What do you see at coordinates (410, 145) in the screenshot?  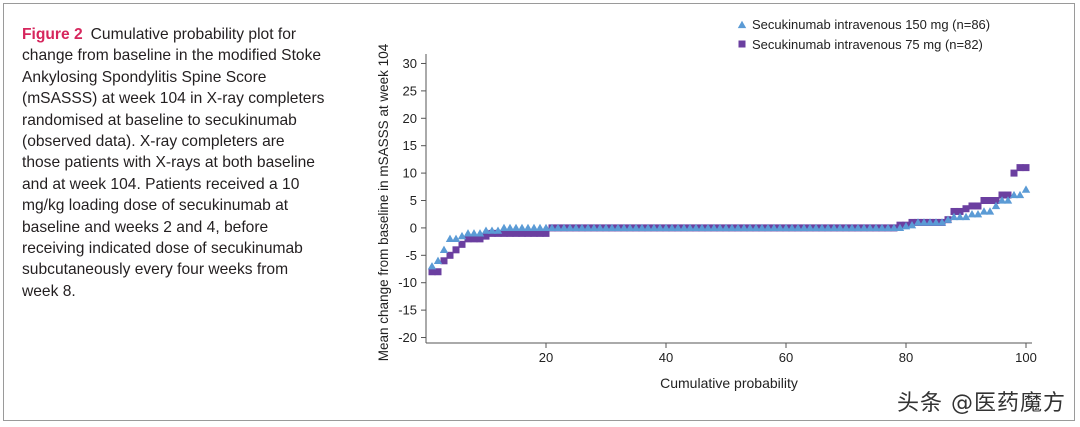 I see `y-tick-label: 15` at bounding box center [410, 145].